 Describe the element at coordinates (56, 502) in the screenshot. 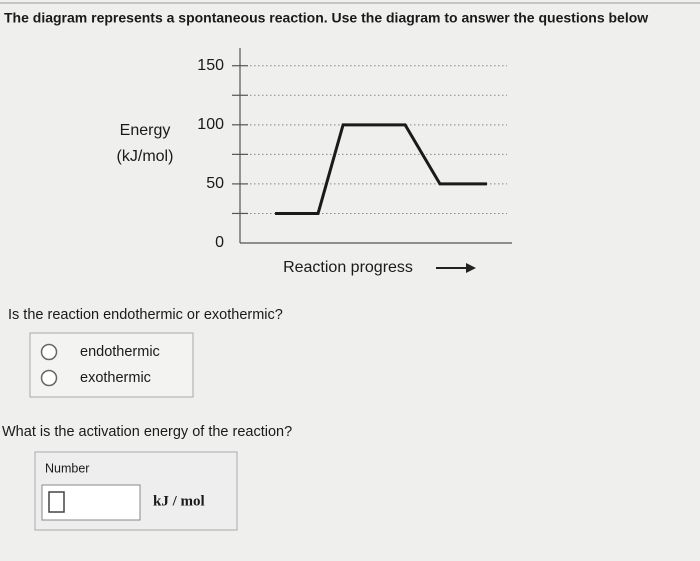

I see `input-cursor` at that location.